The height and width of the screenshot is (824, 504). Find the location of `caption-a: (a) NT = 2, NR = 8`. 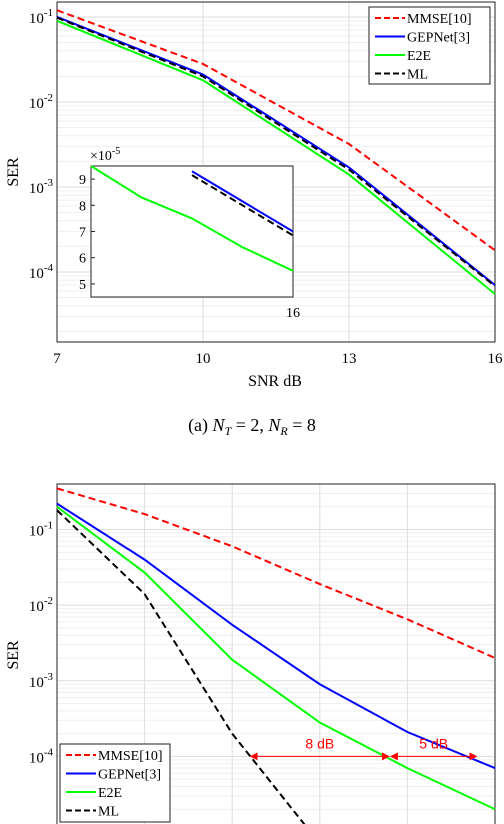

caption-a: (a) NT = 2, NR = 8 is located at coordinates (252, 426).